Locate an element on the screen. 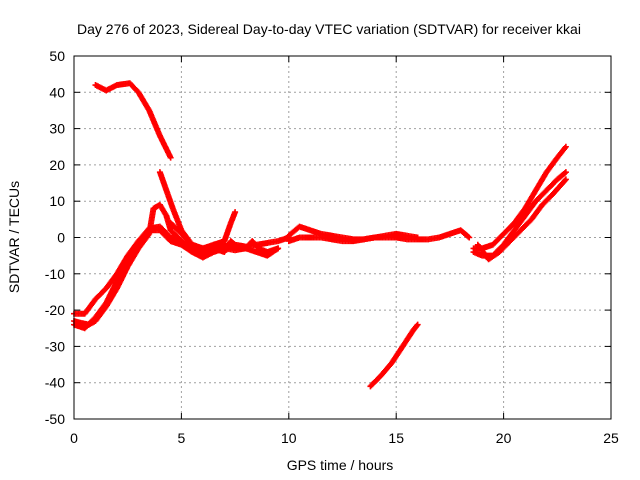 This screenshot has height=480, width=640. x-tick-label: 15 is located at coordinates (396, 438).